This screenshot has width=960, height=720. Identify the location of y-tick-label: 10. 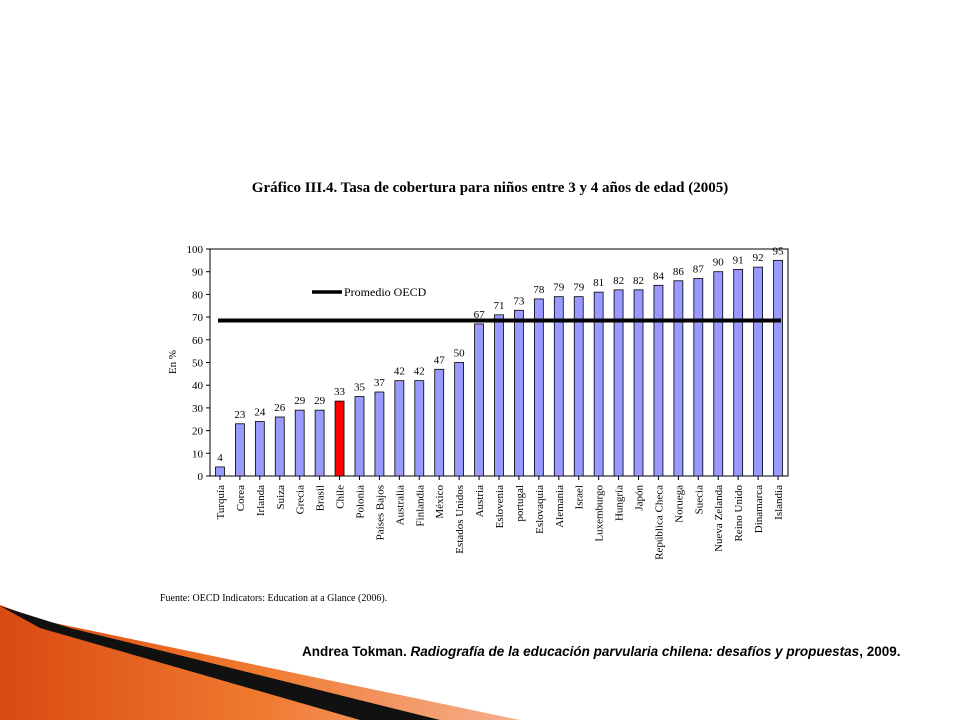
(198, 454).